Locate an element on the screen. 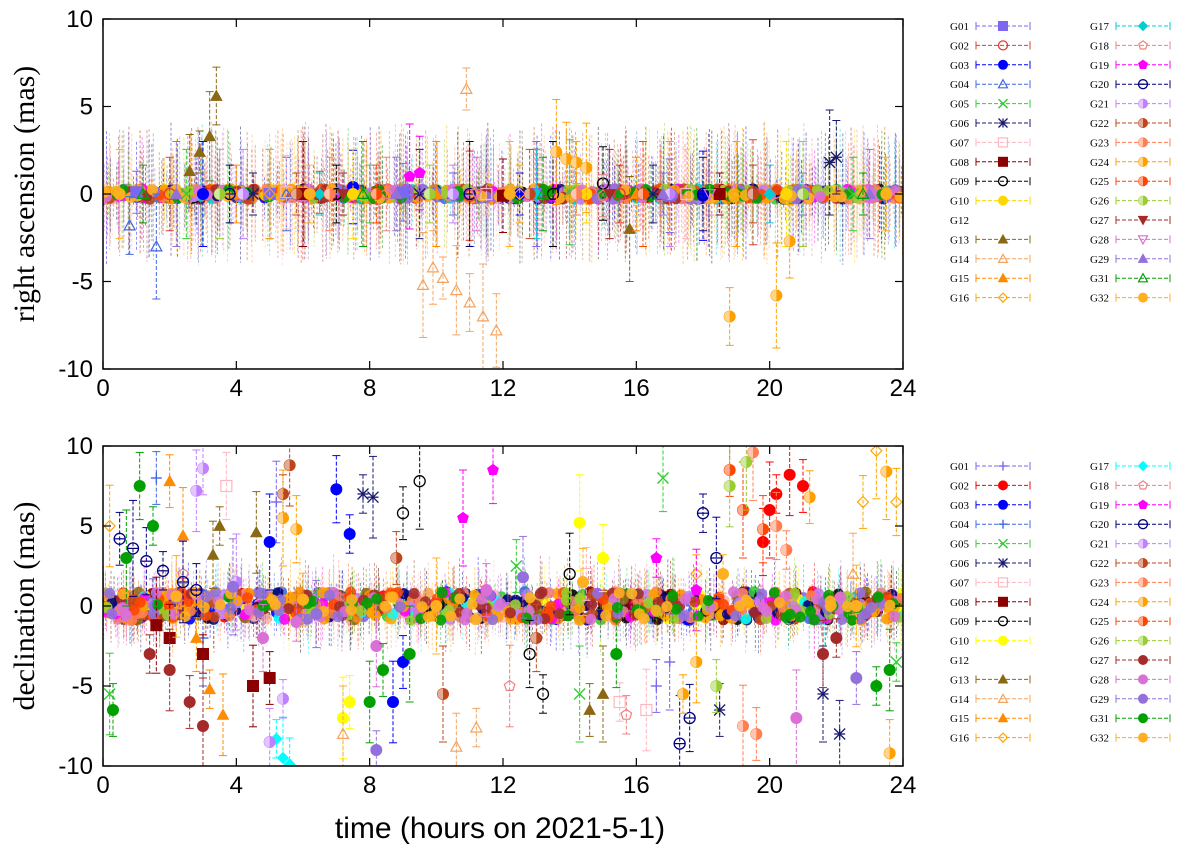 The width and height of the screenshot is (1200, 858). point-g18 is located at coordinates (386, 193).